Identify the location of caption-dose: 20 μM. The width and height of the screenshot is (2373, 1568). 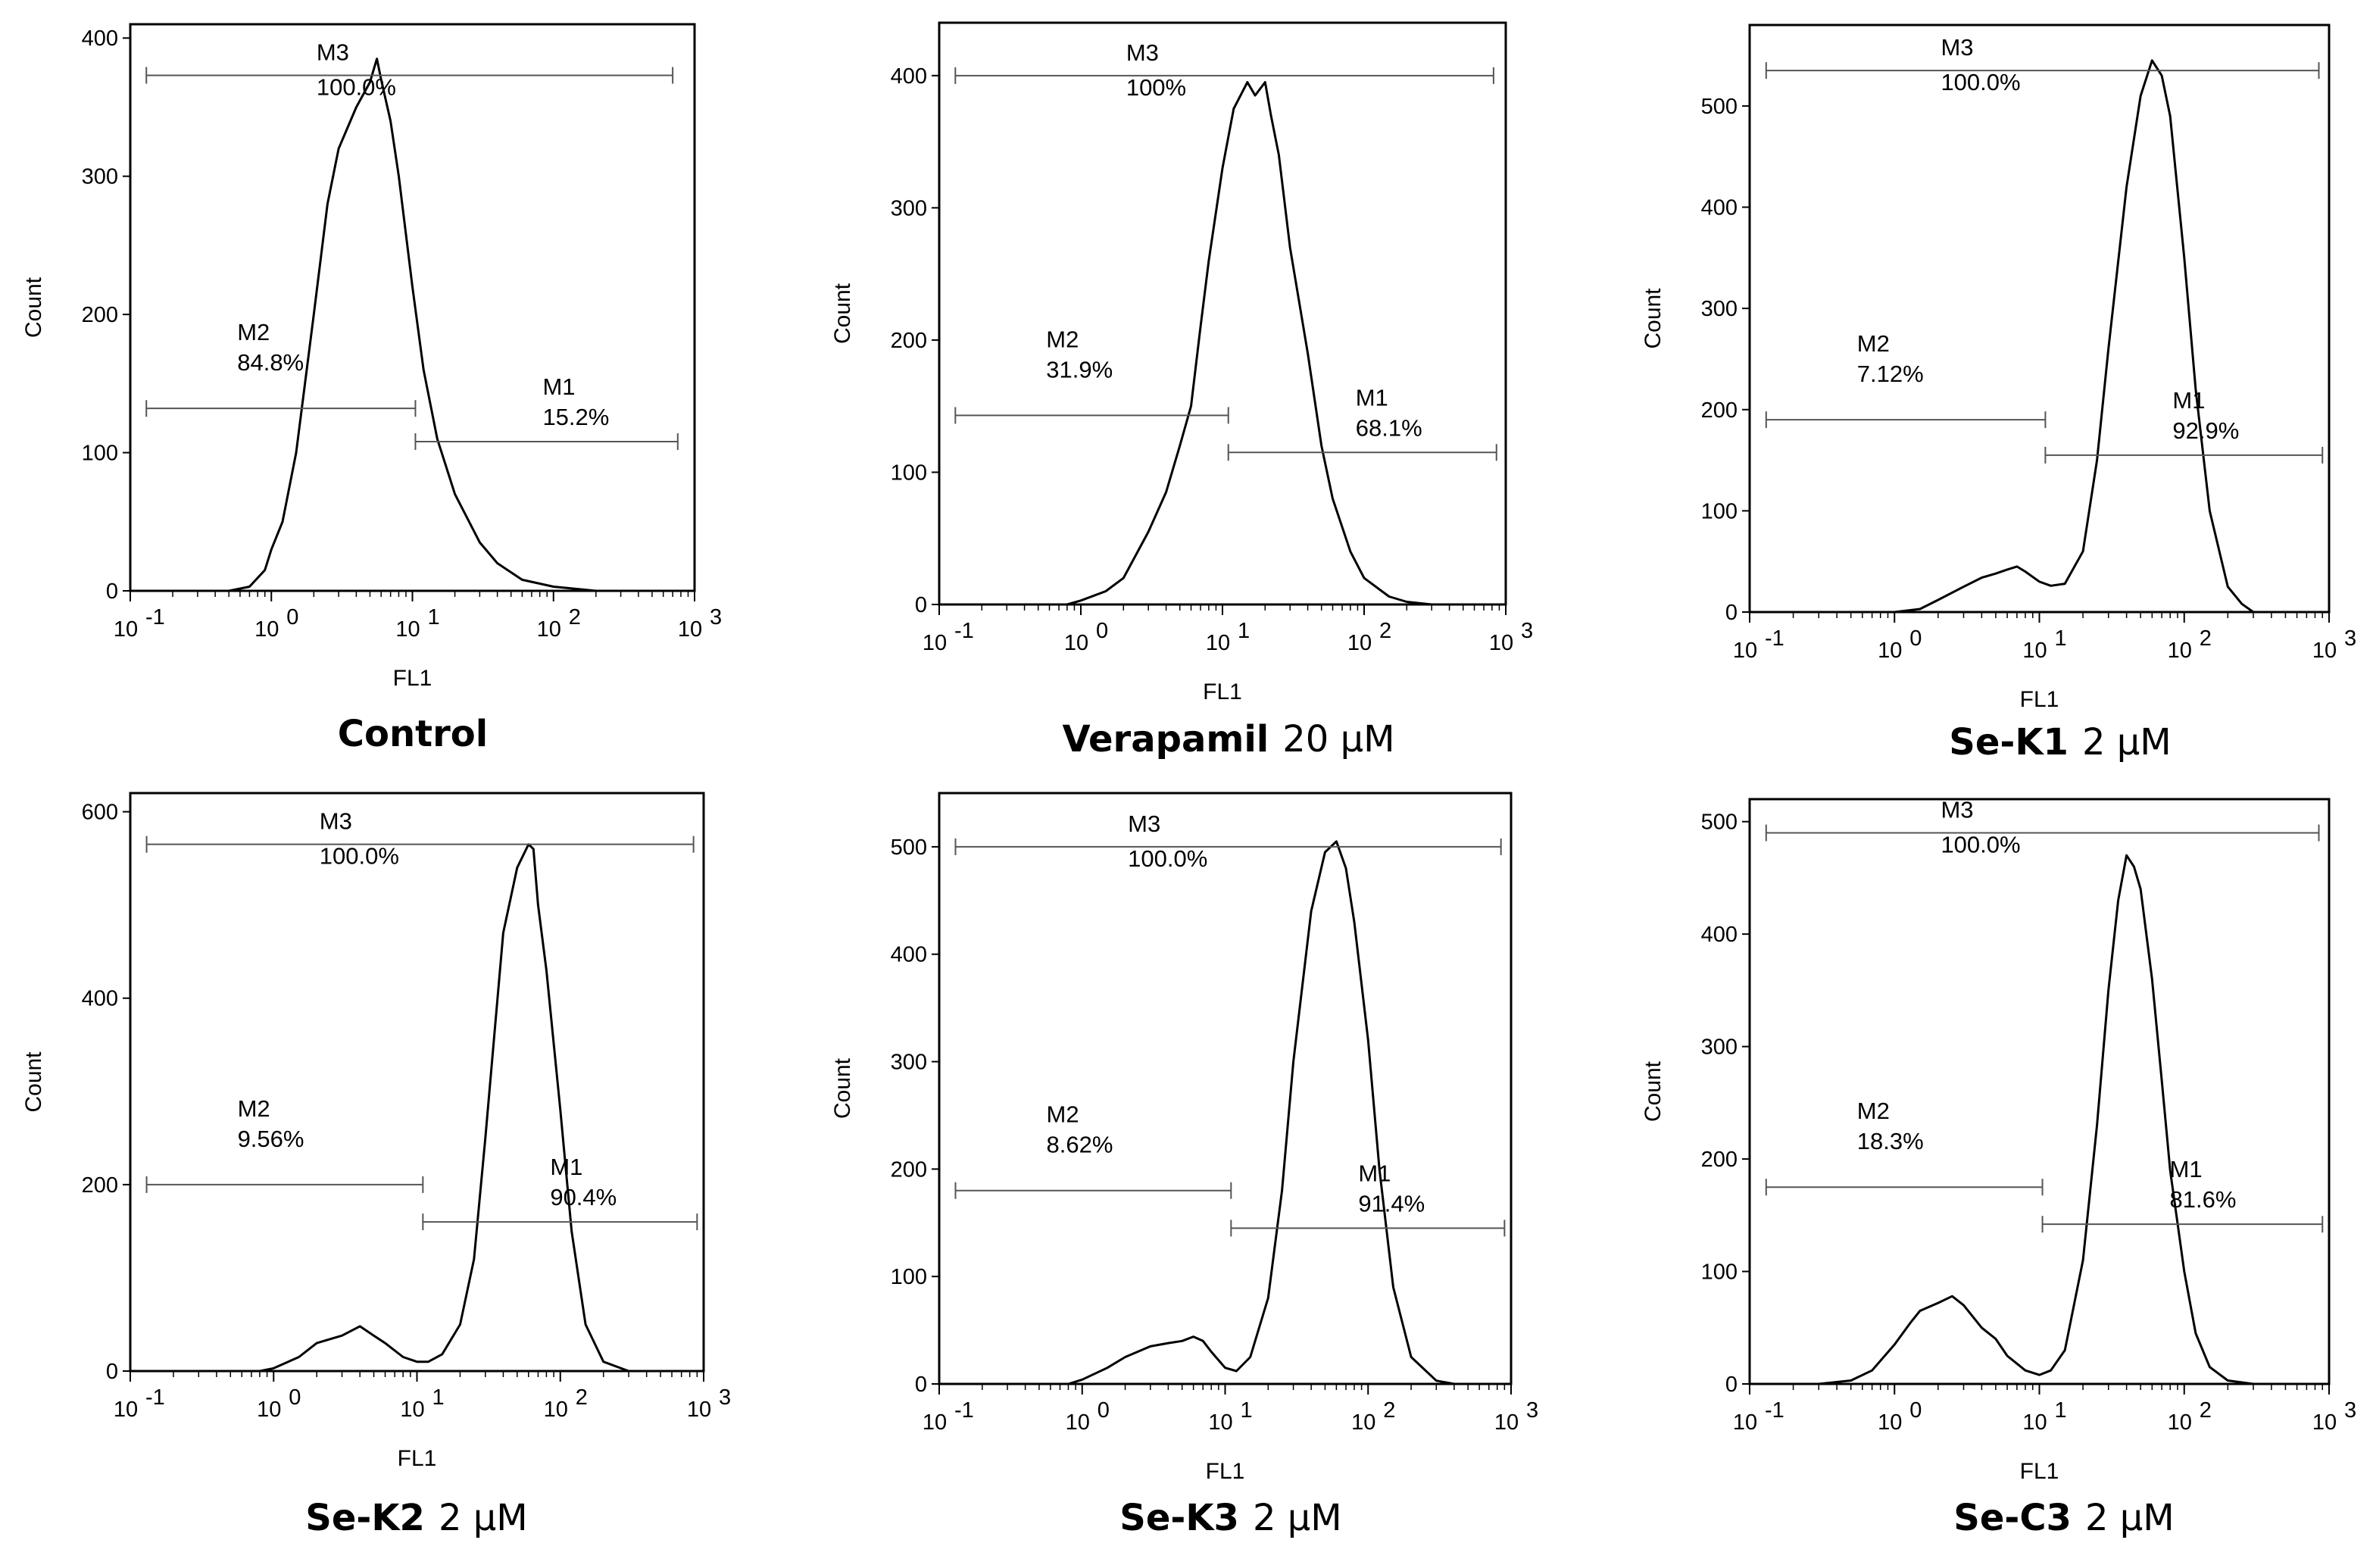
(1338, 740).